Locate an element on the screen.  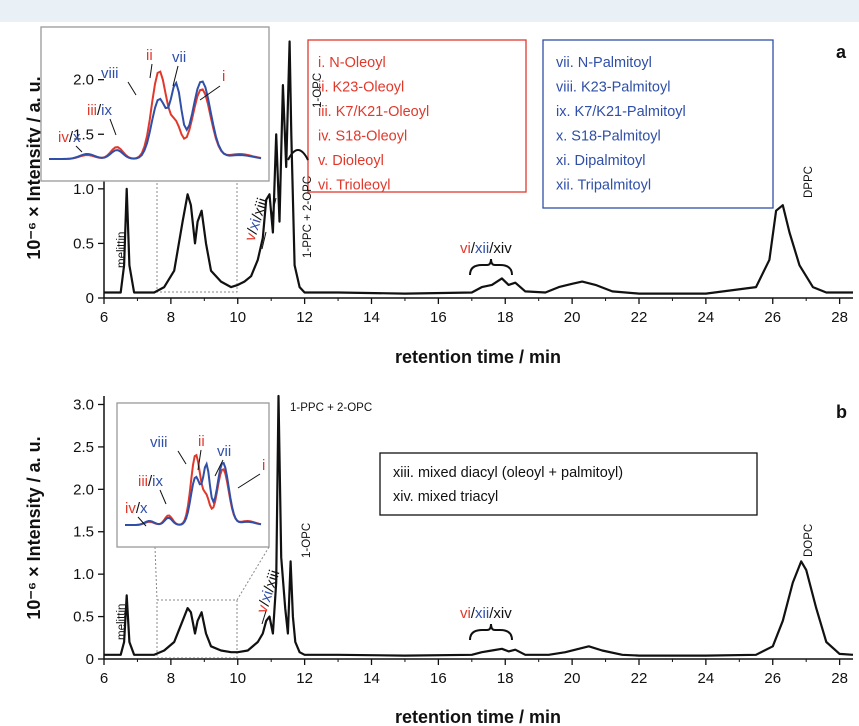
y-tick-label: 3.0 is located at coordinates (83, 404).